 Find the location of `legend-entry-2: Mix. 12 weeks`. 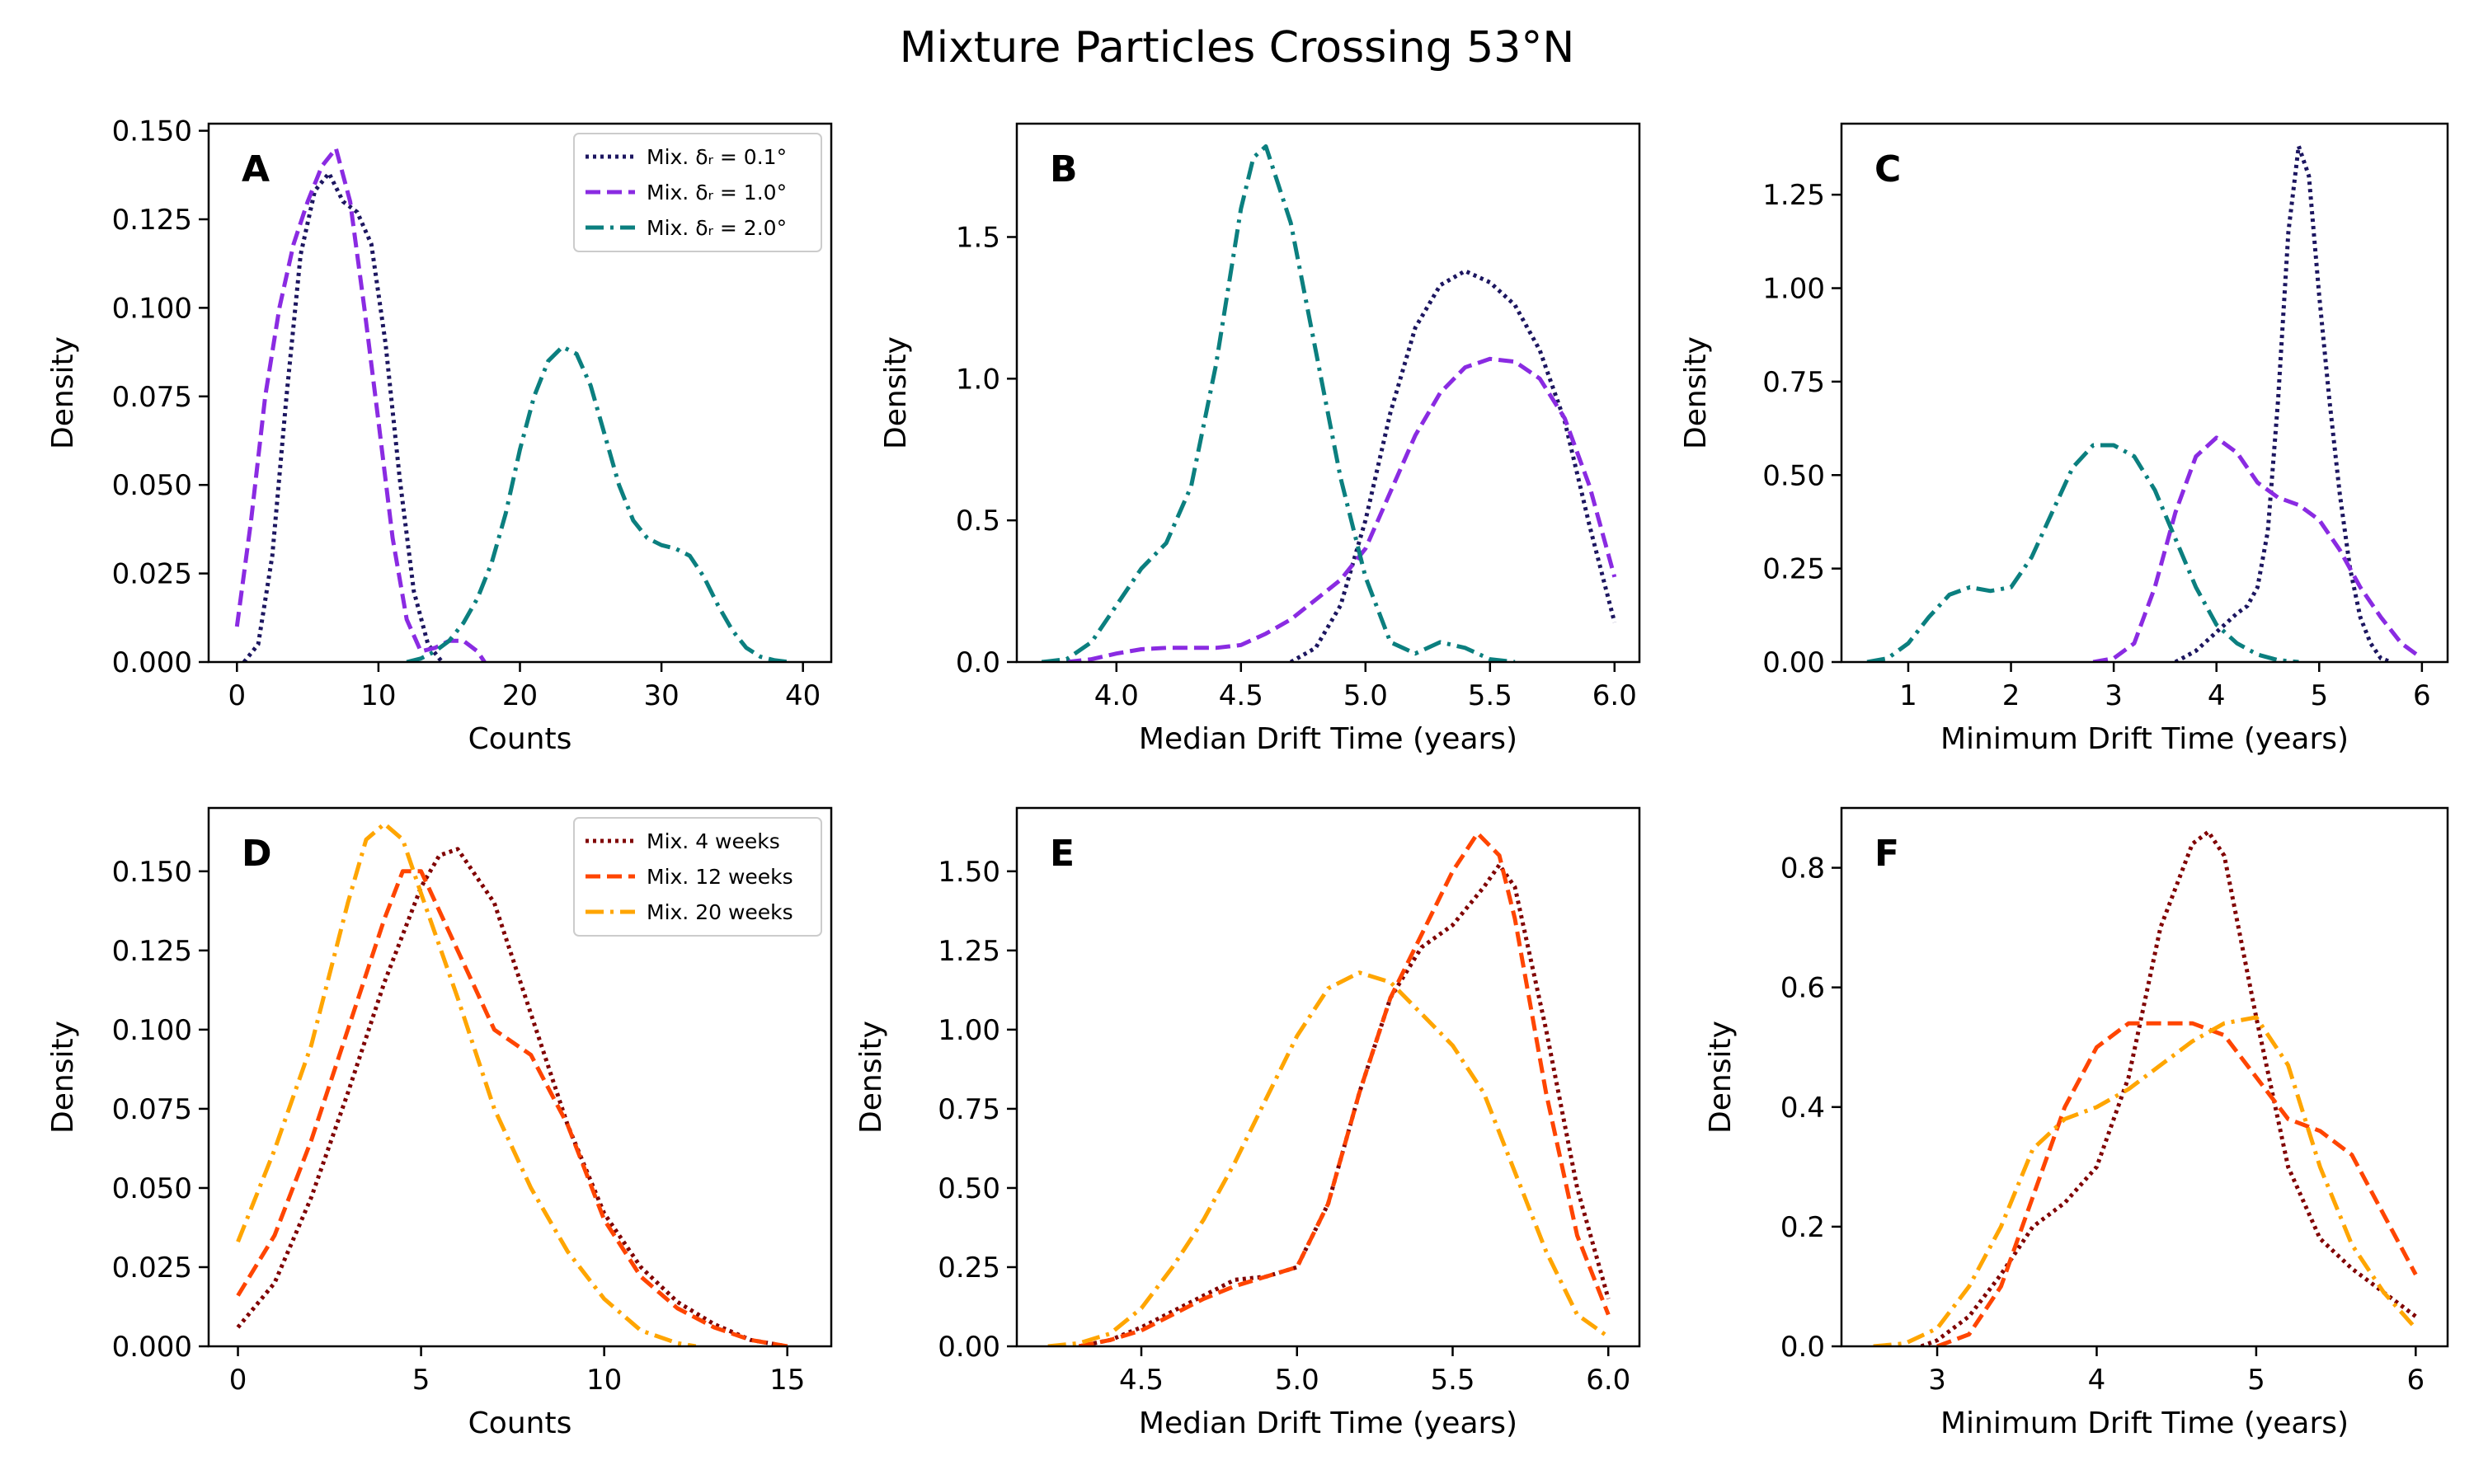

legend-entry-2: Mix. 12 weeks is located at coordinates (720, 877).